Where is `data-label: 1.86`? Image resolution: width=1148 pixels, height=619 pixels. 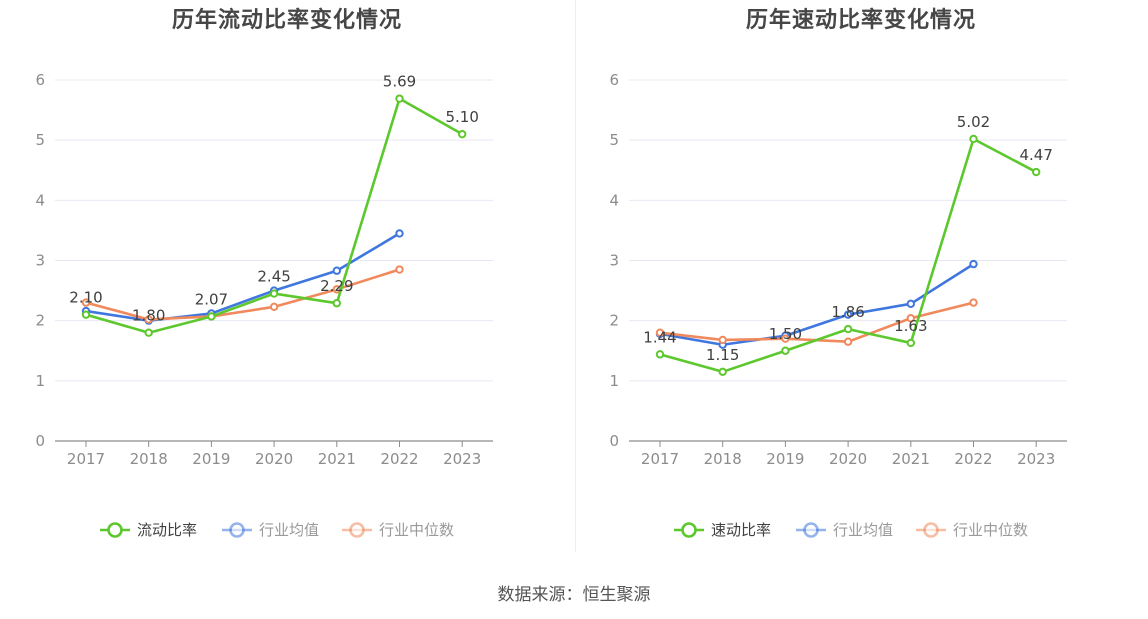 data-label: 1.86 is located at coordinates (847, 312).